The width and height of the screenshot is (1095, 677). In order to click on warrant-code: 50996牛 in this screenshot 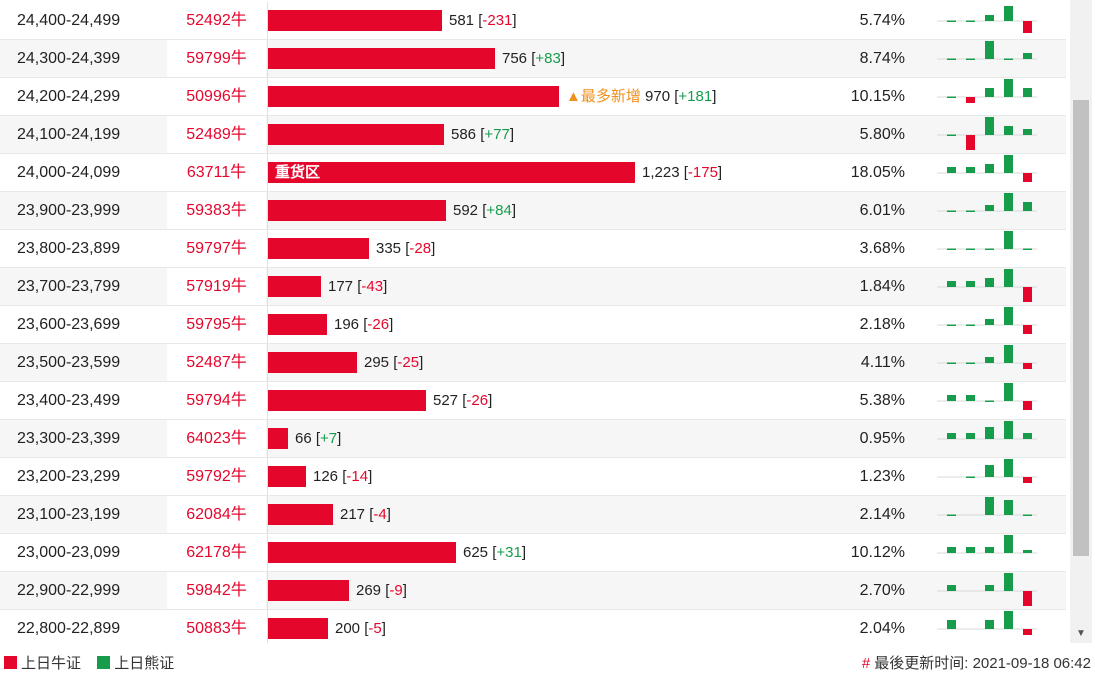, I will do `click(216, 96)`.